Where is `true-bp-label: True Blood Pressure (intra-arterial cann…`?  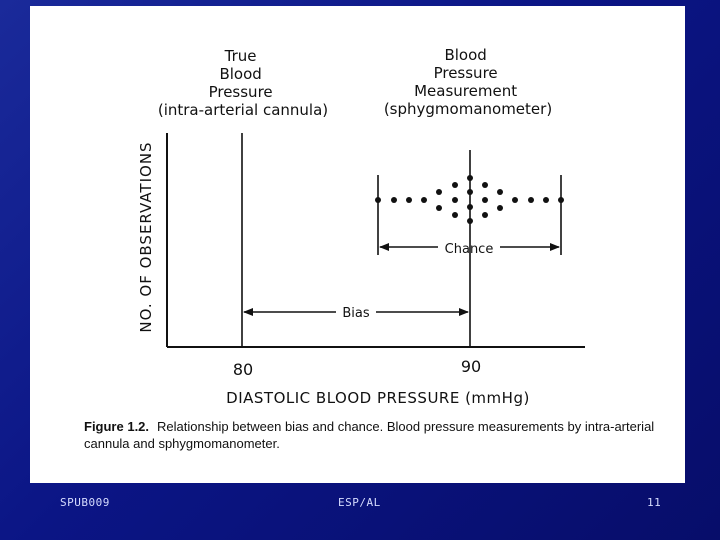
true-bp-label: True Blood Pressure (intra-arterial cann… is located at coordinates (243, 83).